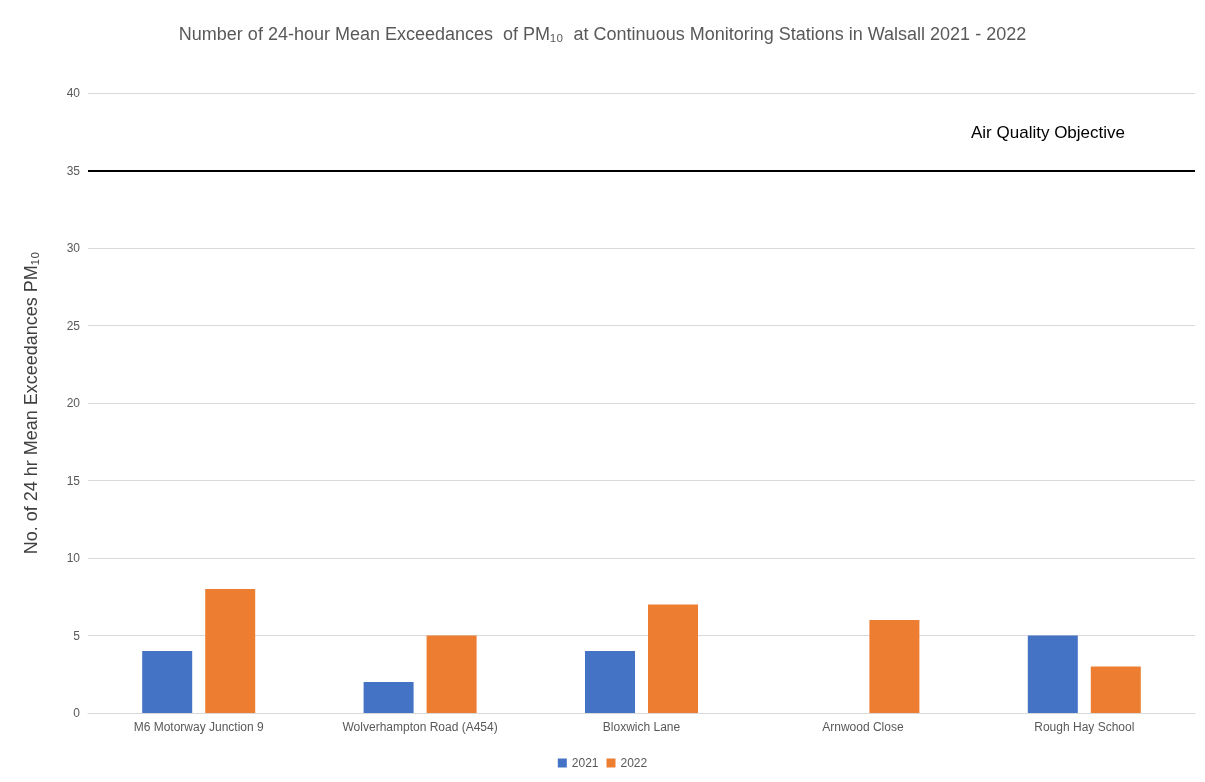 The image size is (1205, 782). I want to click on y-tick-label: 15, so click(73, 480).